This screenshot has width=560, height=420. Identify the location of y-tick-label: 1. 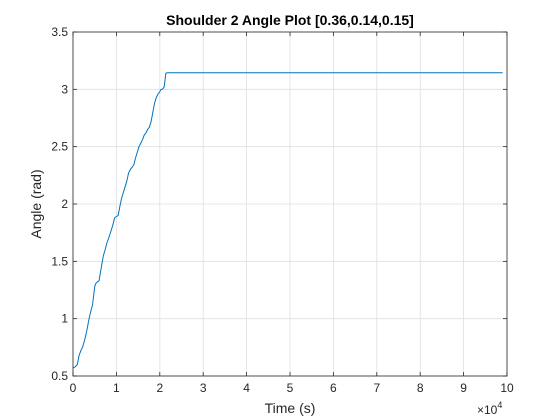
(64, 319).